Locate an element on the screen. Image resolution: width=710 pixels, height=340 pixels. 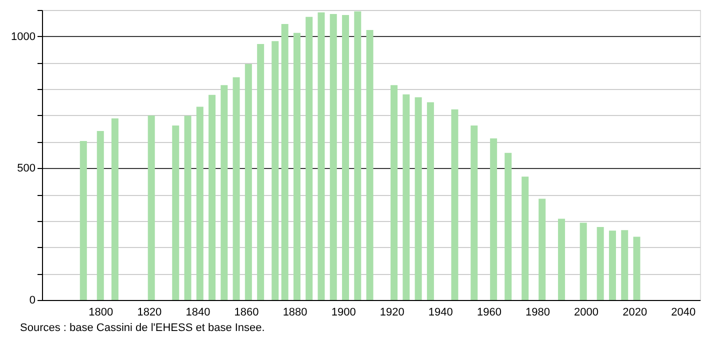
x-tick-label: 1920 is located at coordinates (392, 312).